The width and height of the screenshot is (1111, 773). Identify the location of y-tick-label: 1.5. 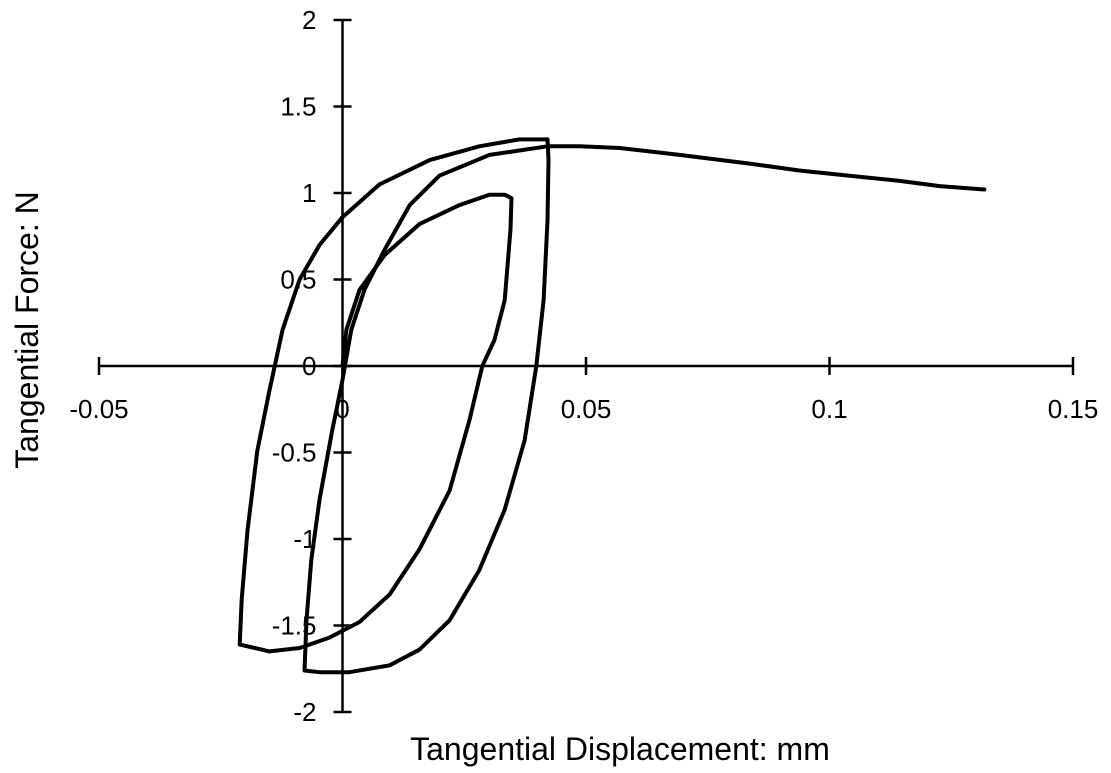
(298, 107).